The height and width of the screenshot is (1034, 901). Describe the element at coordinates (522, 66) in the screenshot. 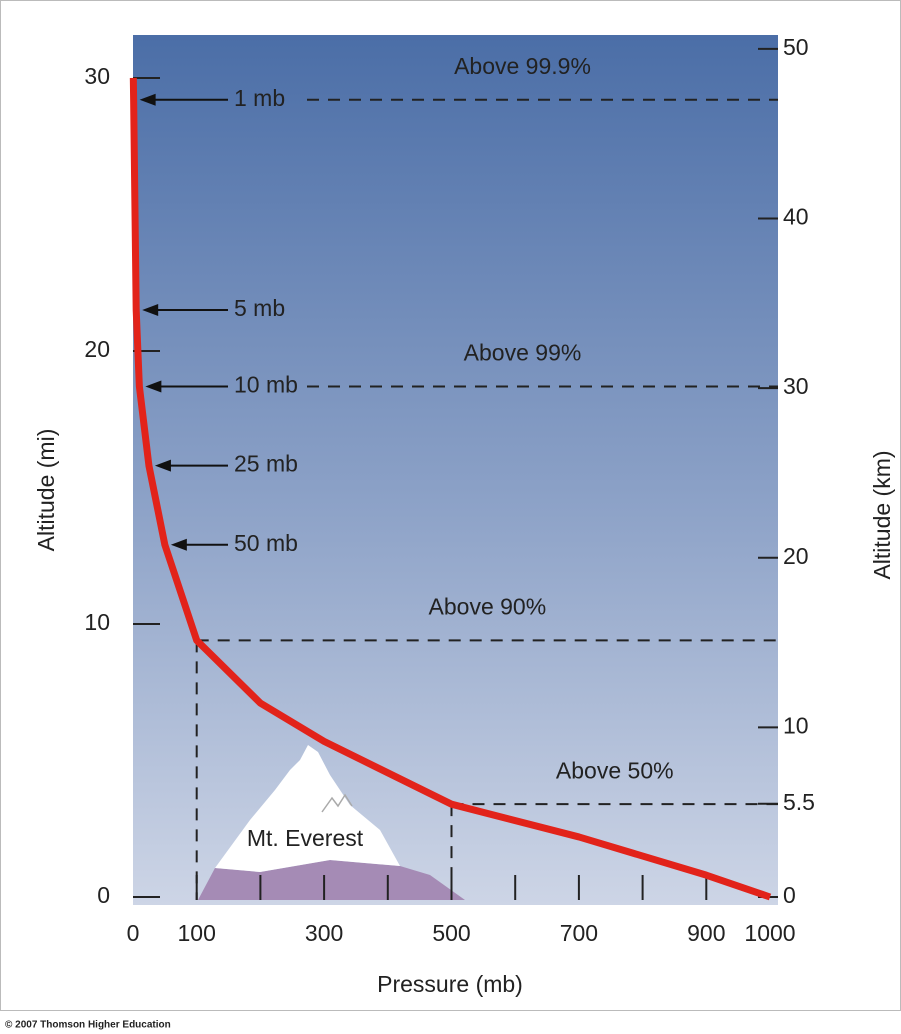

I see `level-label: Above 99.9%` at that location.